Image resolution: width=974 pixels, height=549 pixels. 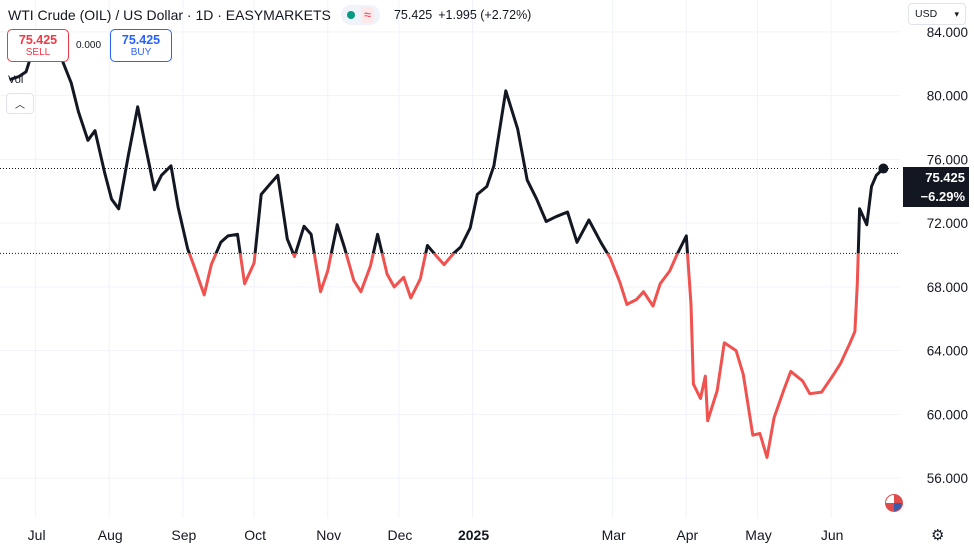 What do you see at coordinates (947, 96) in the screenshot?
I see `y-tick-label: 80.000` at bounding box center [947, 96].